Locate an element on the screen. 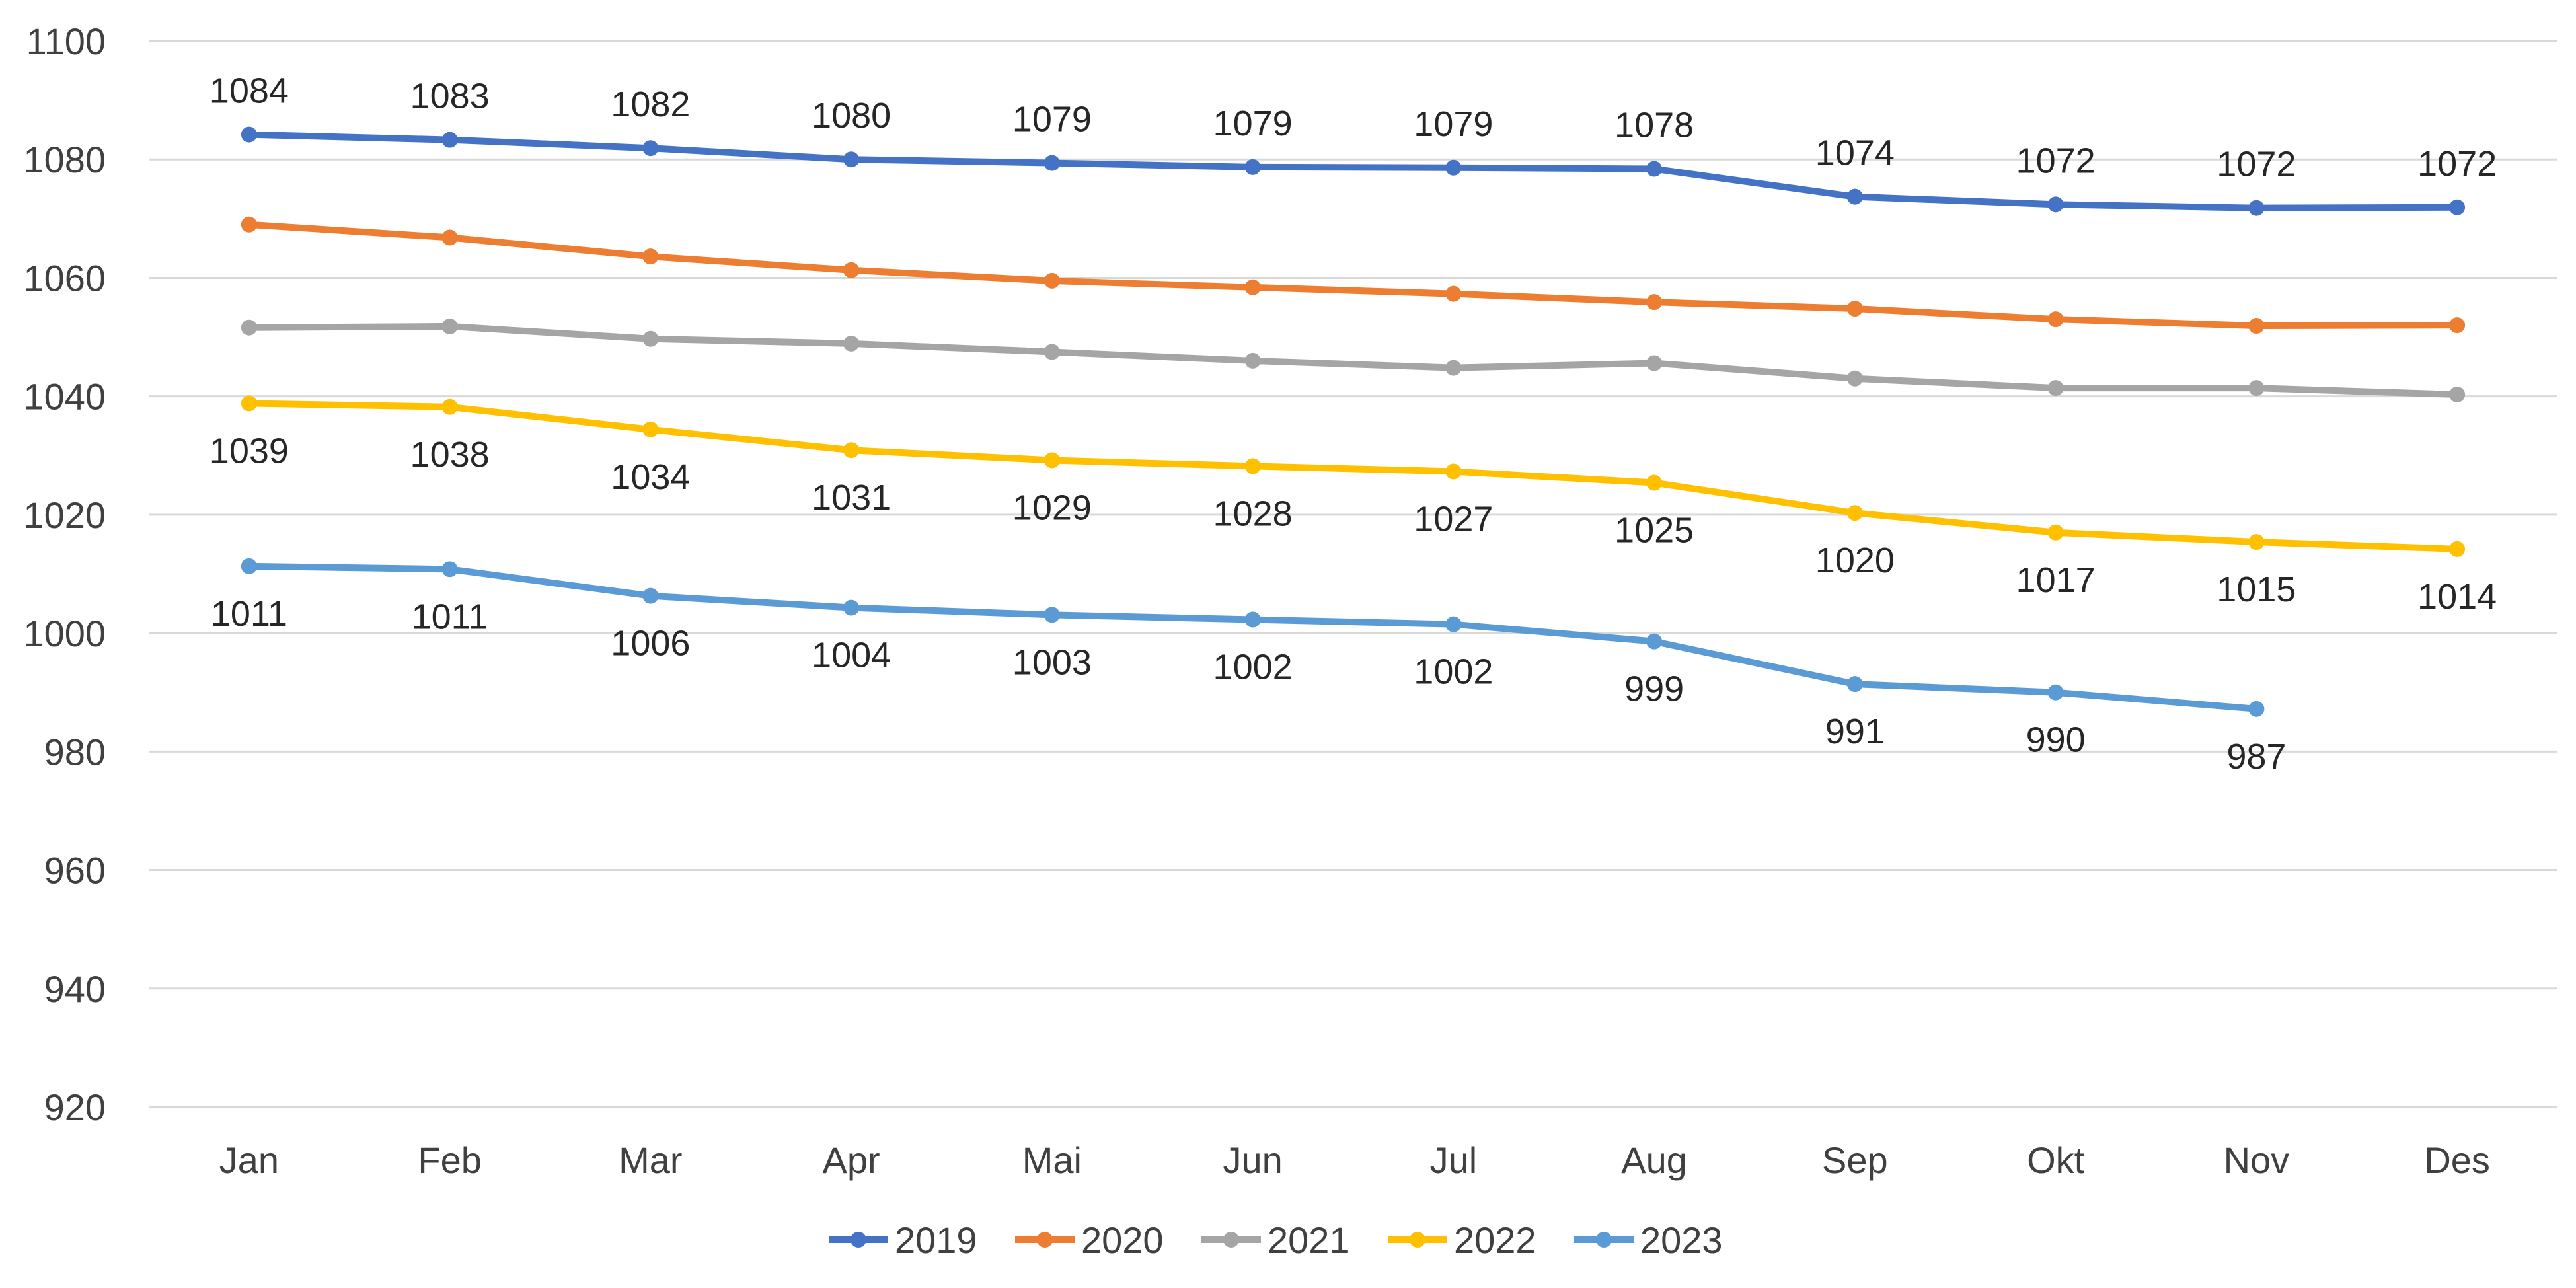 This screenshot has height=1288, width=2576. data-label: 1011 is located at coordinates (450, 616).